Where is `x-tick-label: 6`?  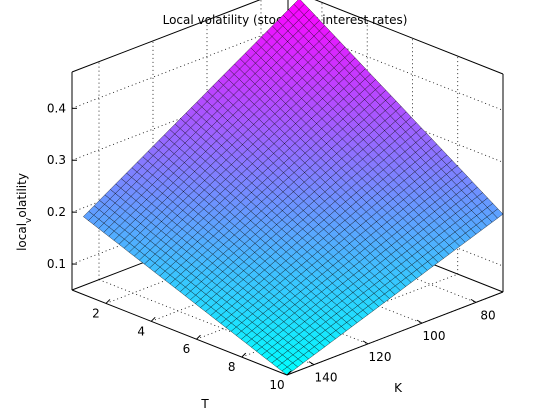 x-tick-label: 6 is located at coordinates (187, 349).